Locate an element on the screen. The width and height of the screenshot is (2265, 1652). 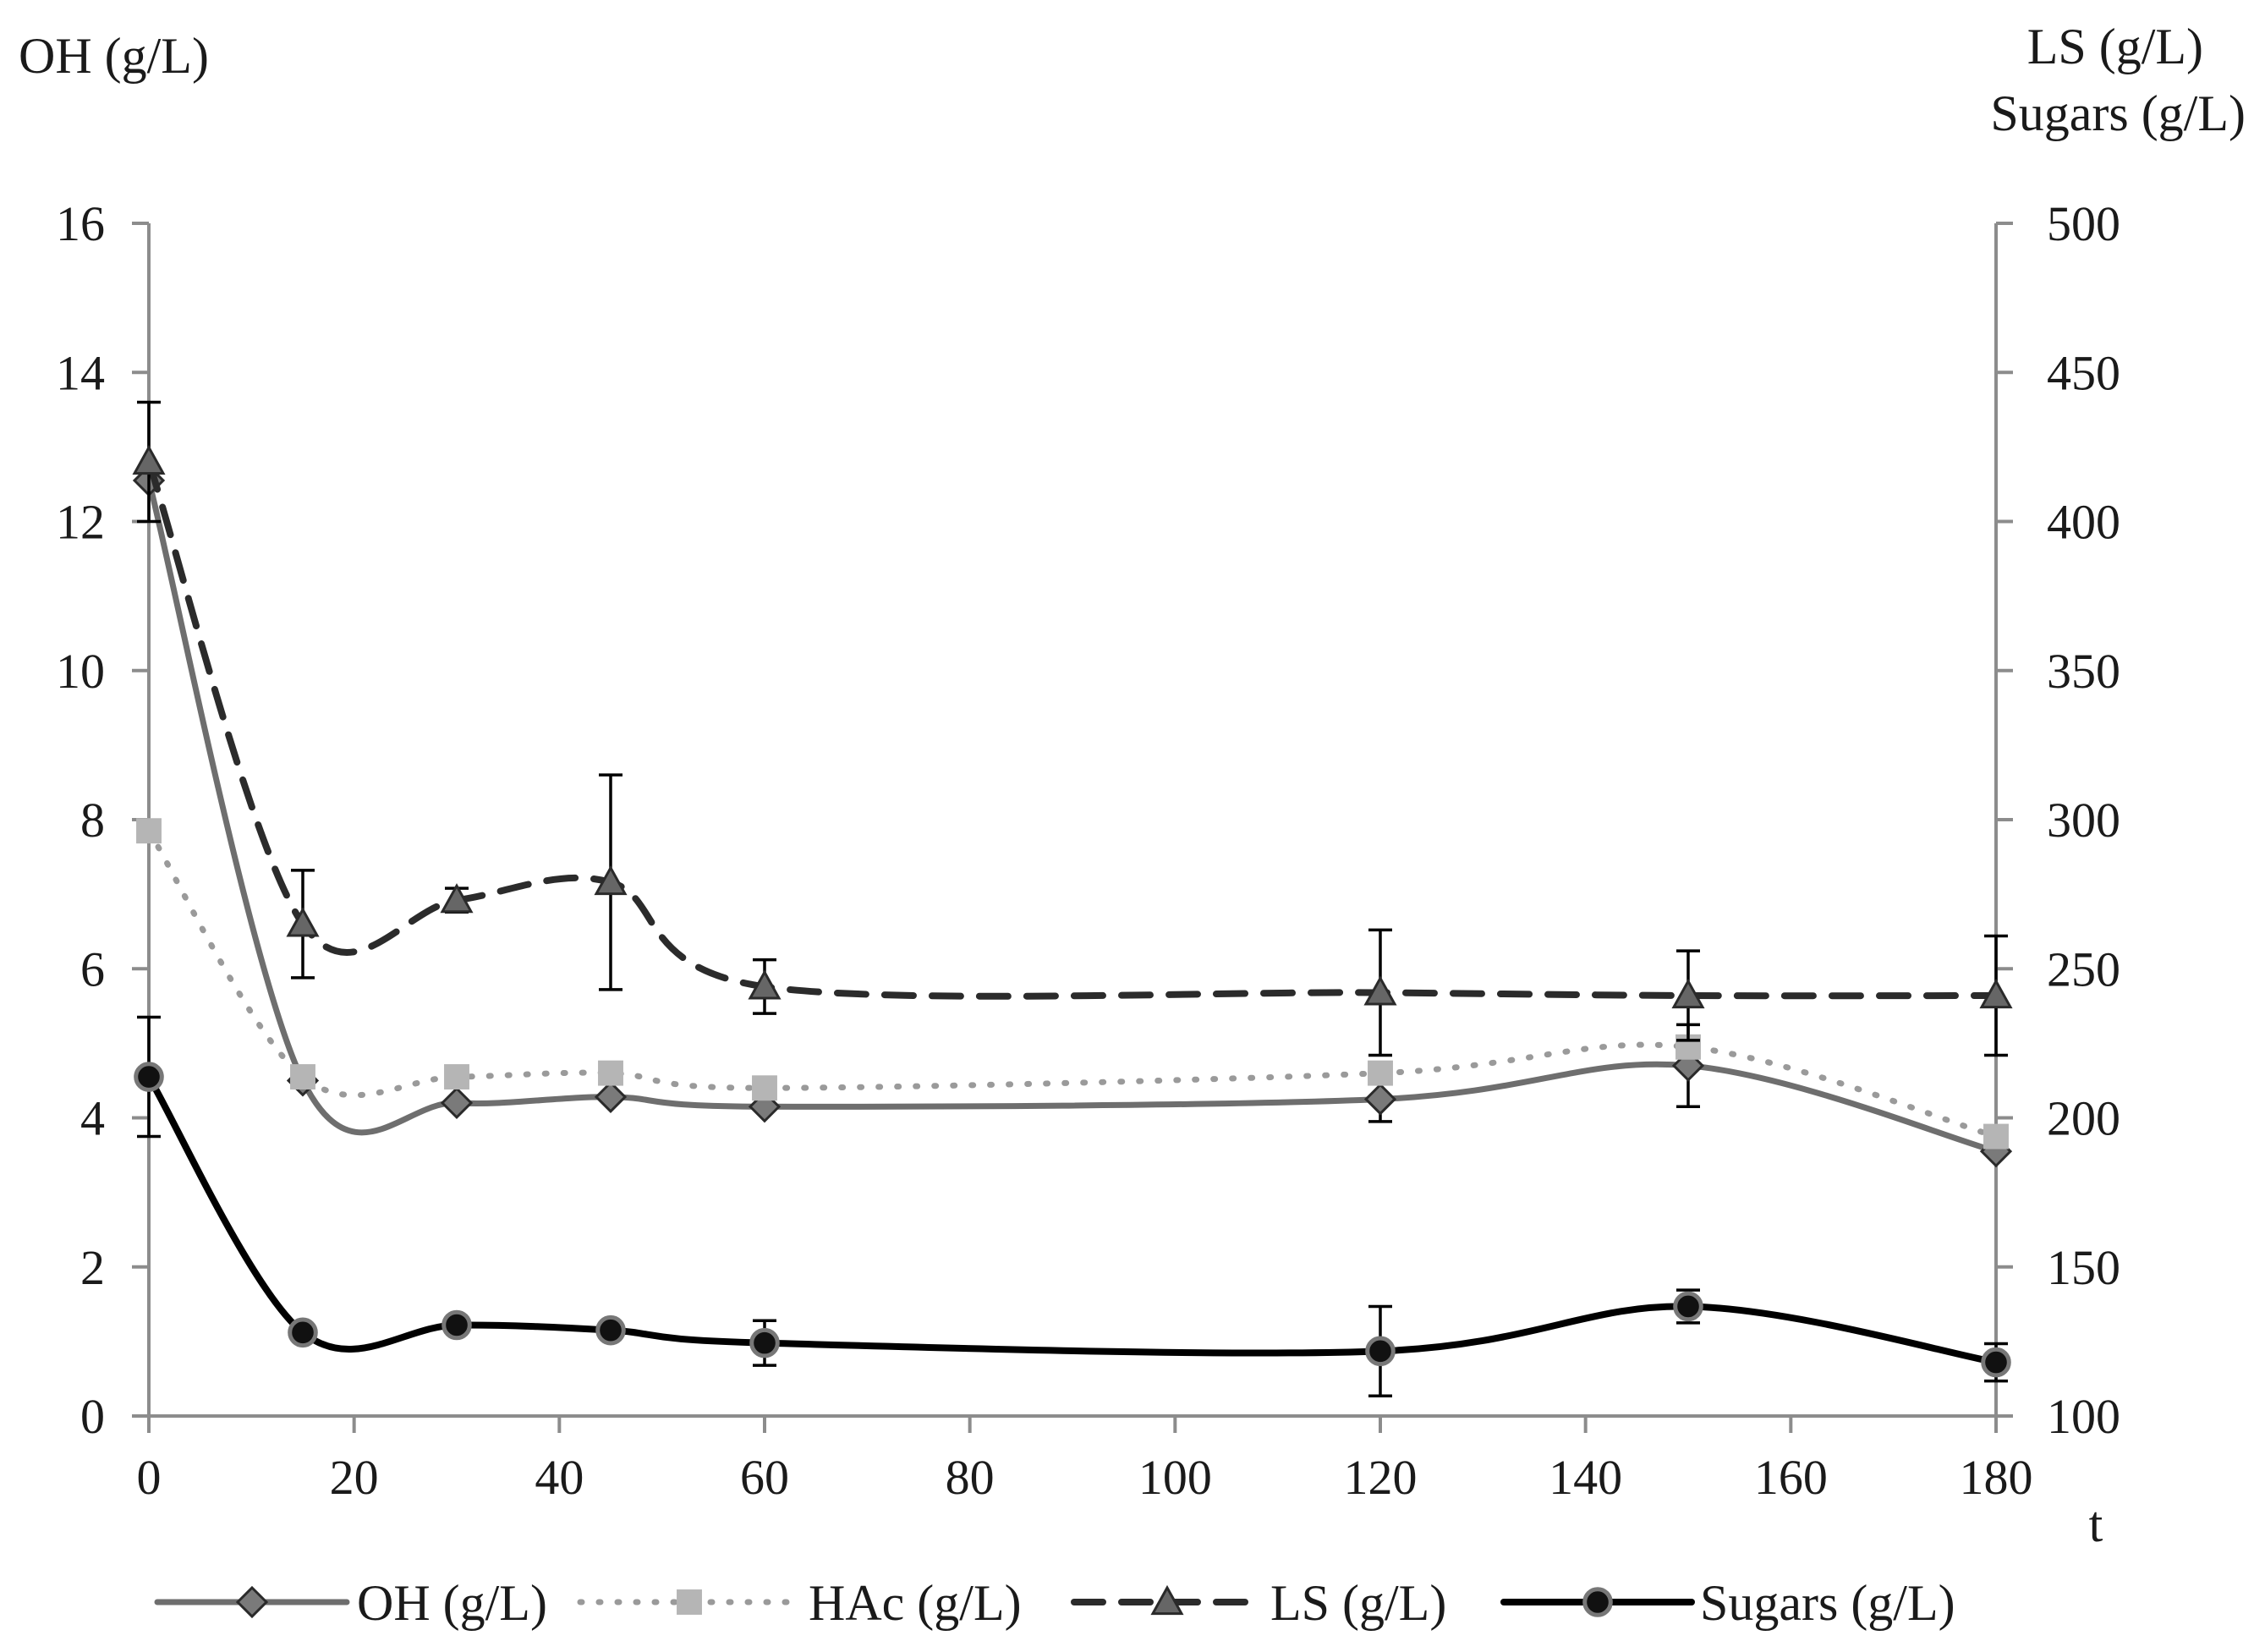
y-right-tick-label: 200 is located at coordinates (2083, 1118).